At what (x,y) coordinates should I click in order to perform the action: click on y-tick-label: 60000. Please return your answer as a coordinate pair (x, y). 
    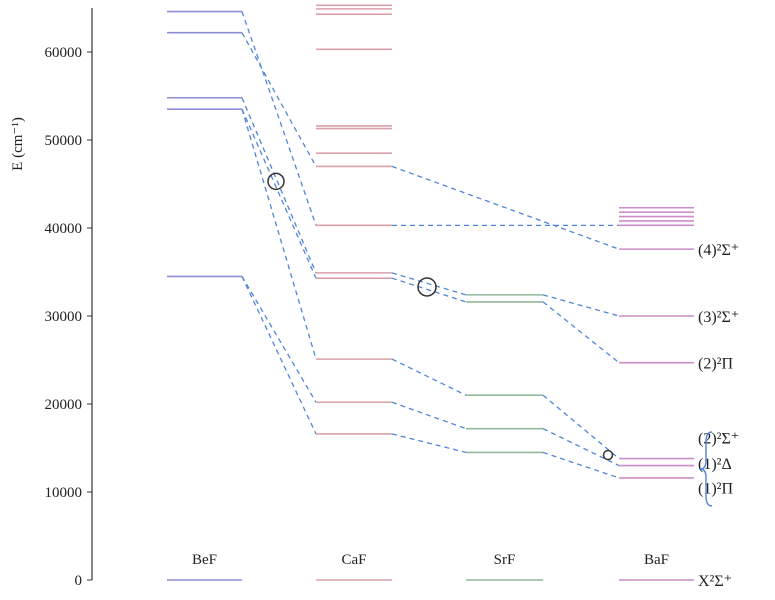
    Looking at the image, I should click on (64, 53).